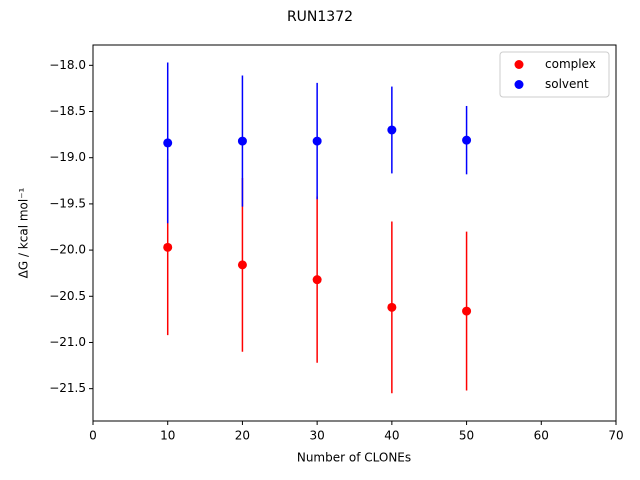 This screenshot has height=480, width=640. Describe the element at coordinates (242, 436) in the screenshot. I see `x-tick-label: 20` at that location.